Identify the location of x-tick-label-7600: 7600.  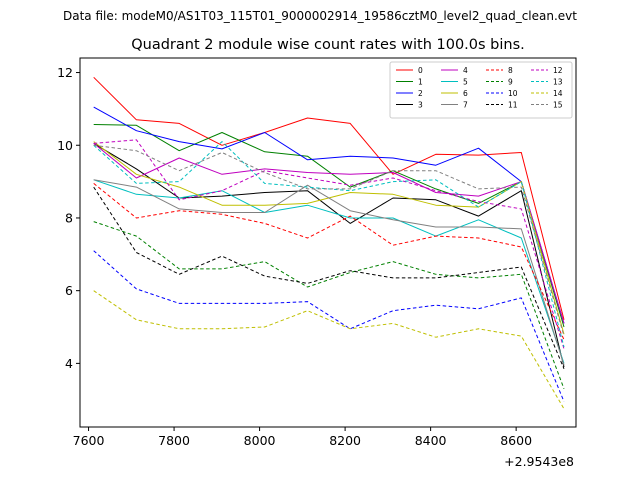
(89, 440).